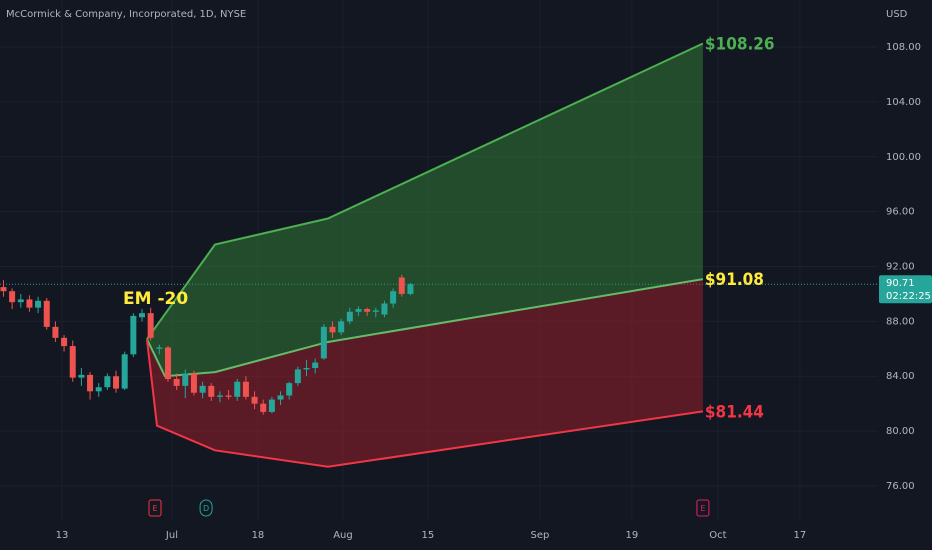  What do you see at coordinates (900, 486) in the screenshot?
I see `y-tick-label: 76.00` at bounding box center [900, 486].